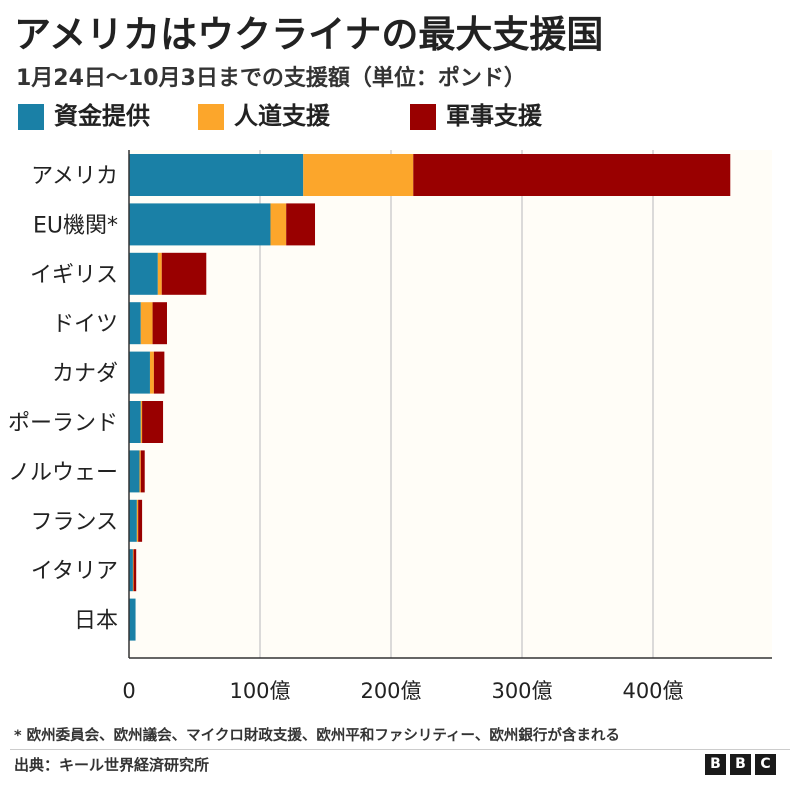 This screenshot has width=800, height=800. I want to click on category-label: ポーランド, so click(63, 423).